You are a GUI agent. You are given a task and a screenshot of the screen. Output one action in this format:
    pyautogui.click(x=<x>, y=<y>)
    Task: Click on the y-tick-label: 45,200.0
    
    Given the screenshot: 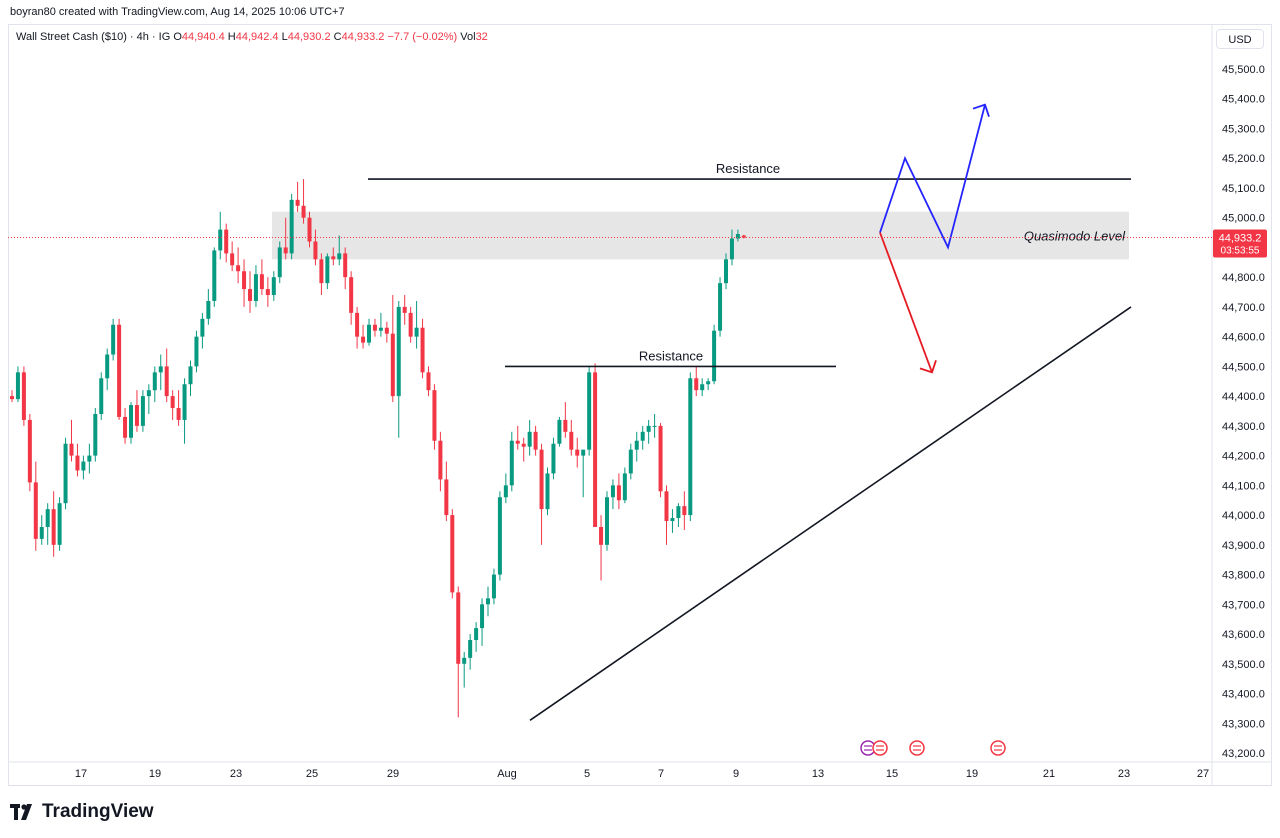 What is the action you would take?
    pyautogui.click(x=1243, y=159)
    